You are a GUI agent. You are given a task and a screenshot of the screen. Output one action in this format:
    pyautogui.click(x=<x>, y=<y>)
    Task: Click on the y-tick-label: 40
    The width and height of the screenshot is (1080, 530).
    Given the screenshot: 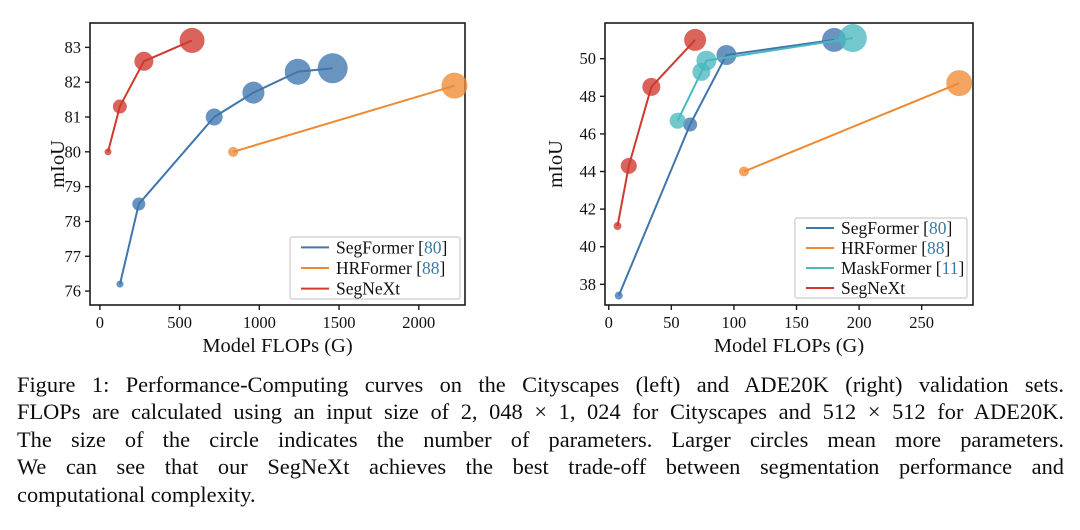 What is the action you would take?
    pyautogui.click(x=588, y=246)
    